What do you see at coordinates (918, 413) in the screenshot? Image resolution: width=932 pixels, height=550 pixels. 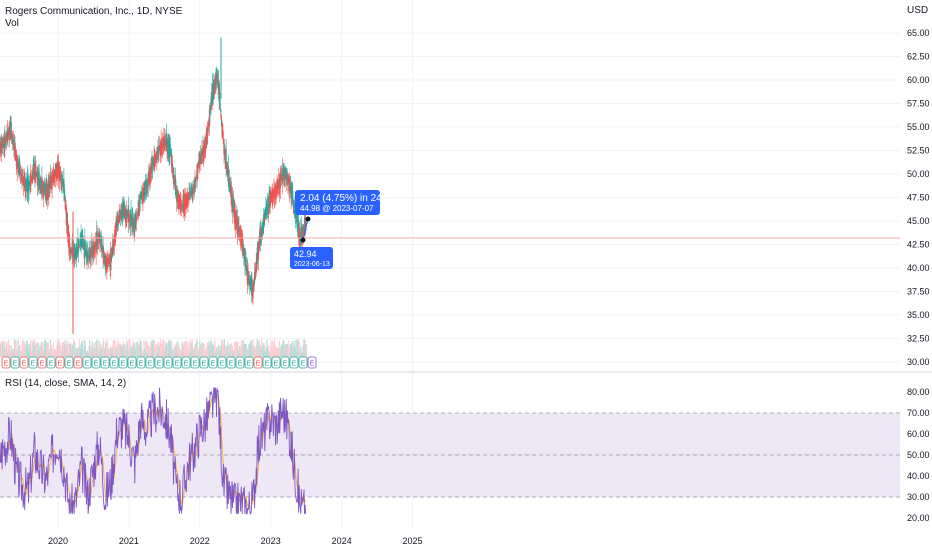 I see `rsi-tick-label: 70.00` at bounding box center [918, 413].